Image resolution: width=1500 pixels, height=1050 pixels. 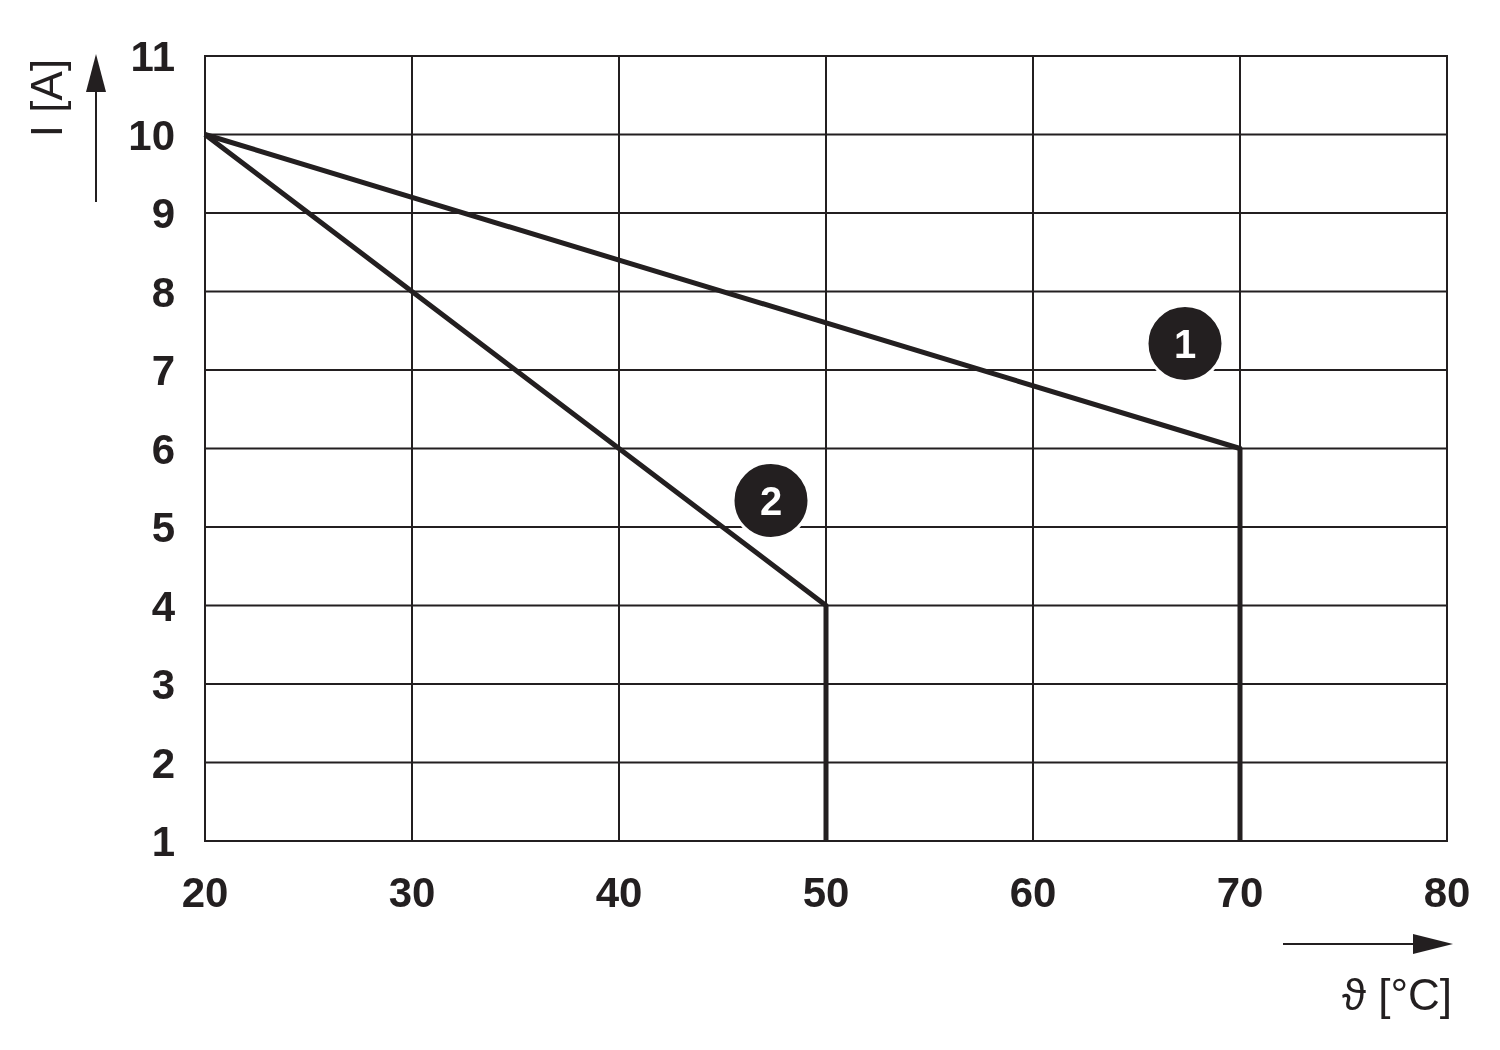 I want to click on series-label: 1, so click(x=1185, y=343).